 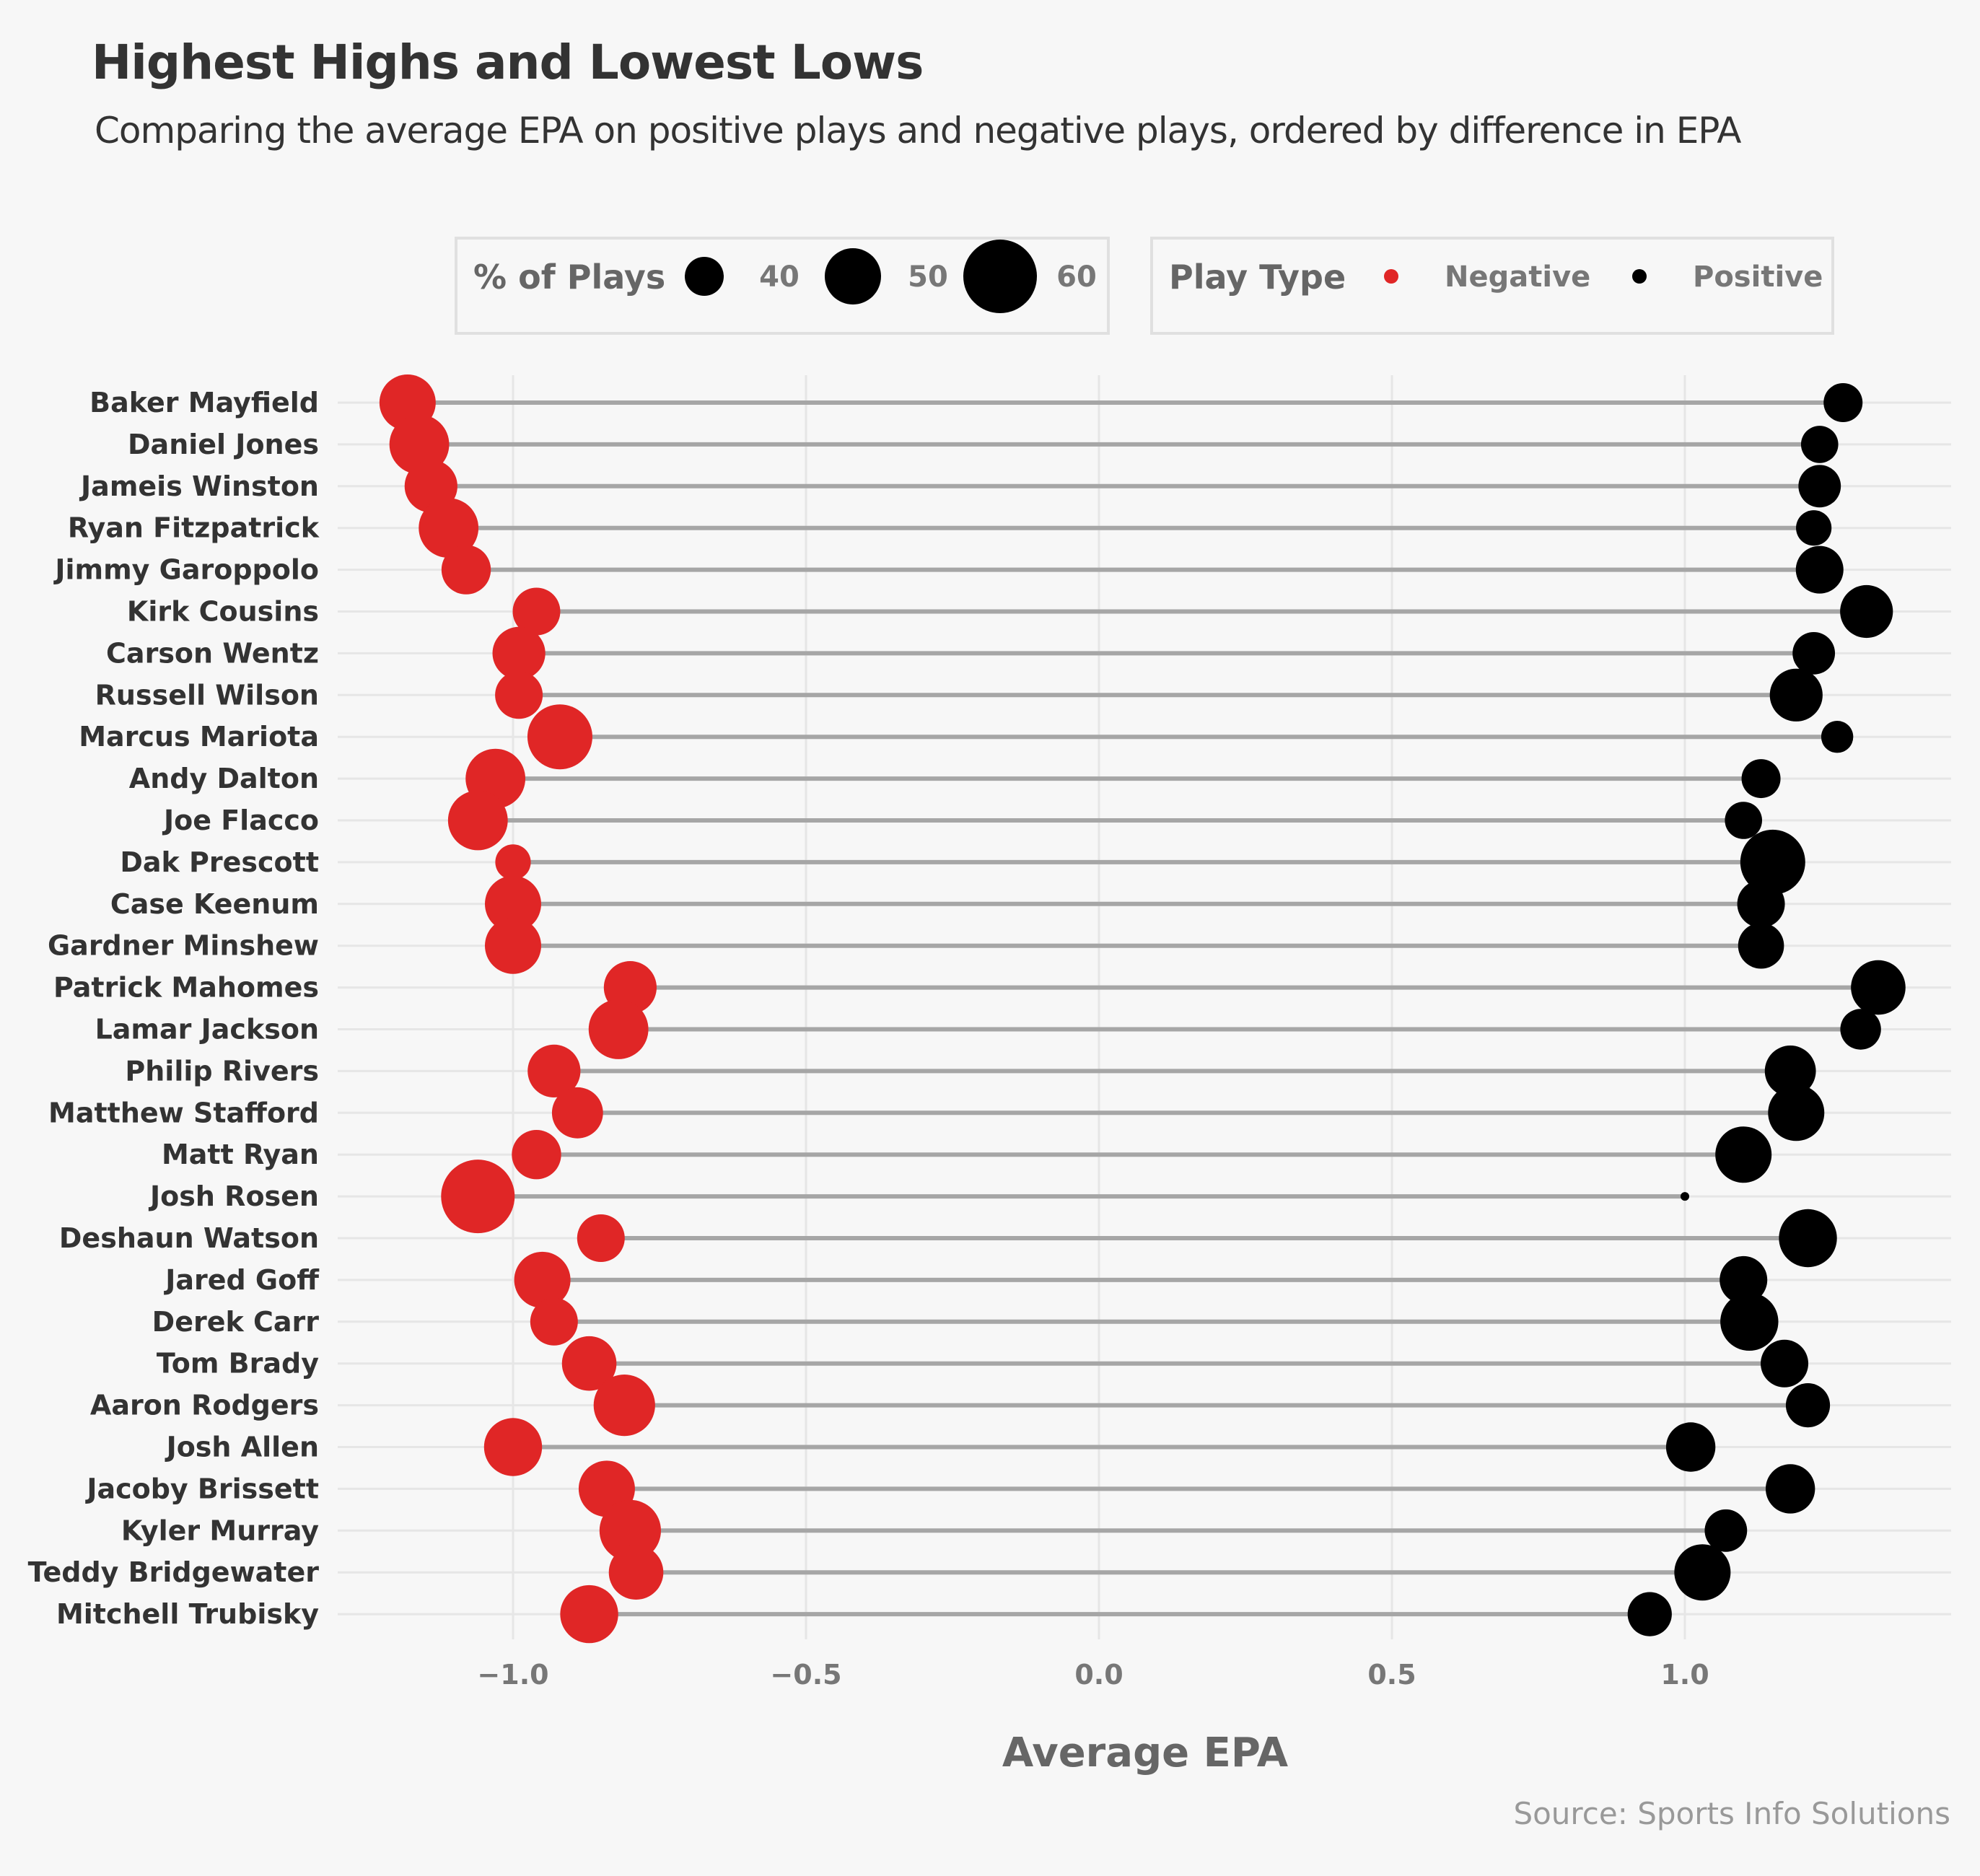 I want to click on y-tick-label: Jimmy Garoppolo, so click(x=186, y=570).